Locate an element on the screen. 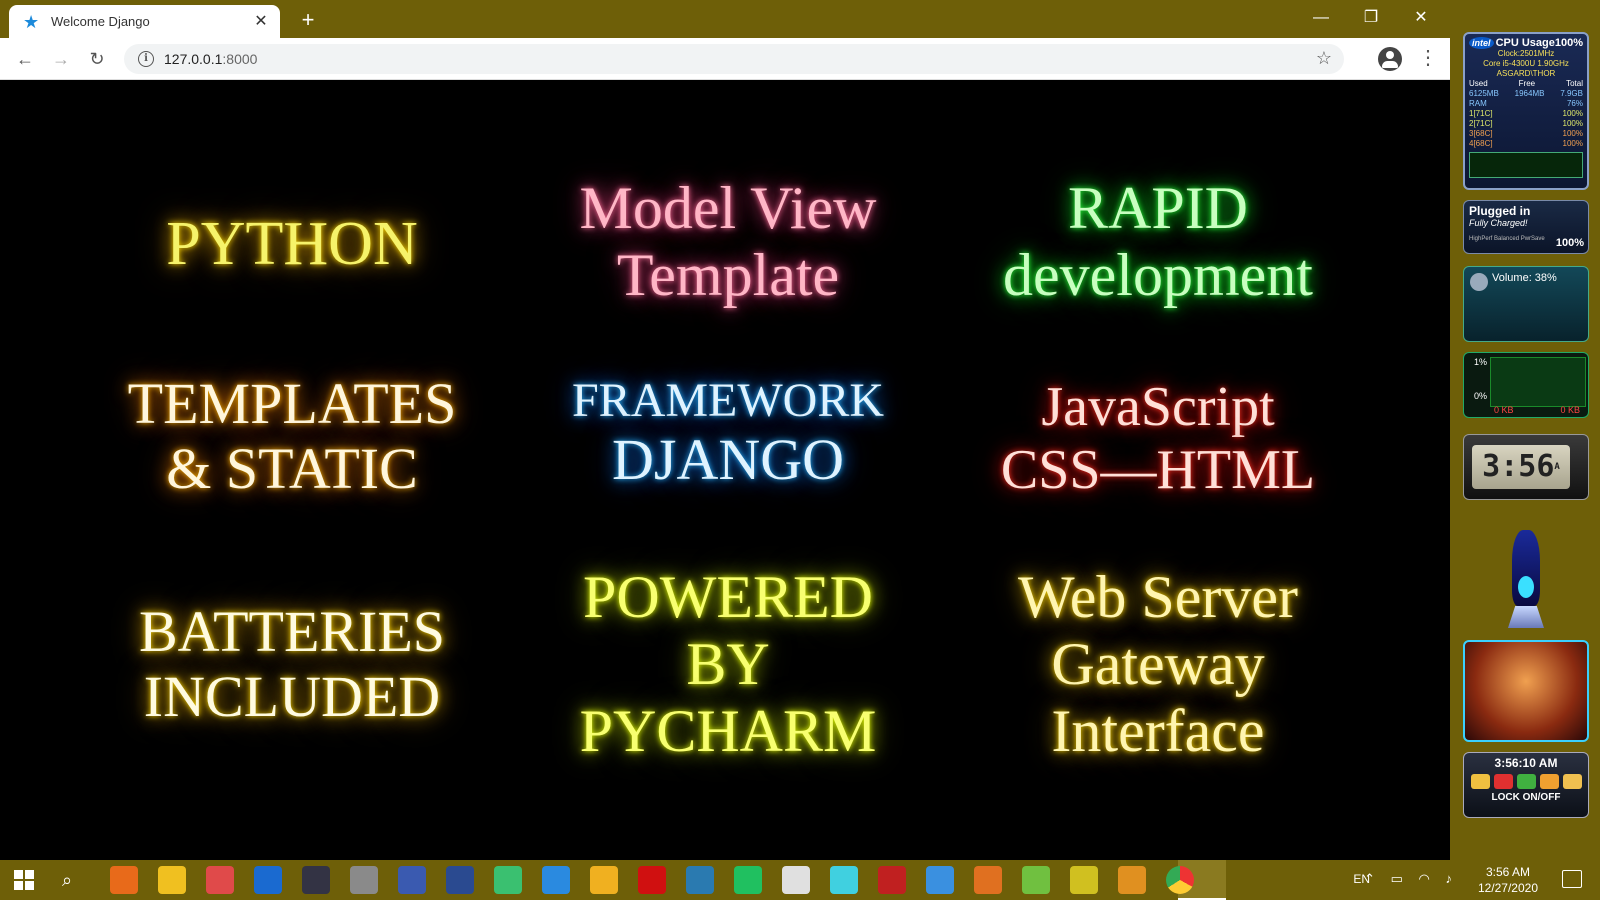  tab-title: Welcome Django is located at coordinates (100, 21).